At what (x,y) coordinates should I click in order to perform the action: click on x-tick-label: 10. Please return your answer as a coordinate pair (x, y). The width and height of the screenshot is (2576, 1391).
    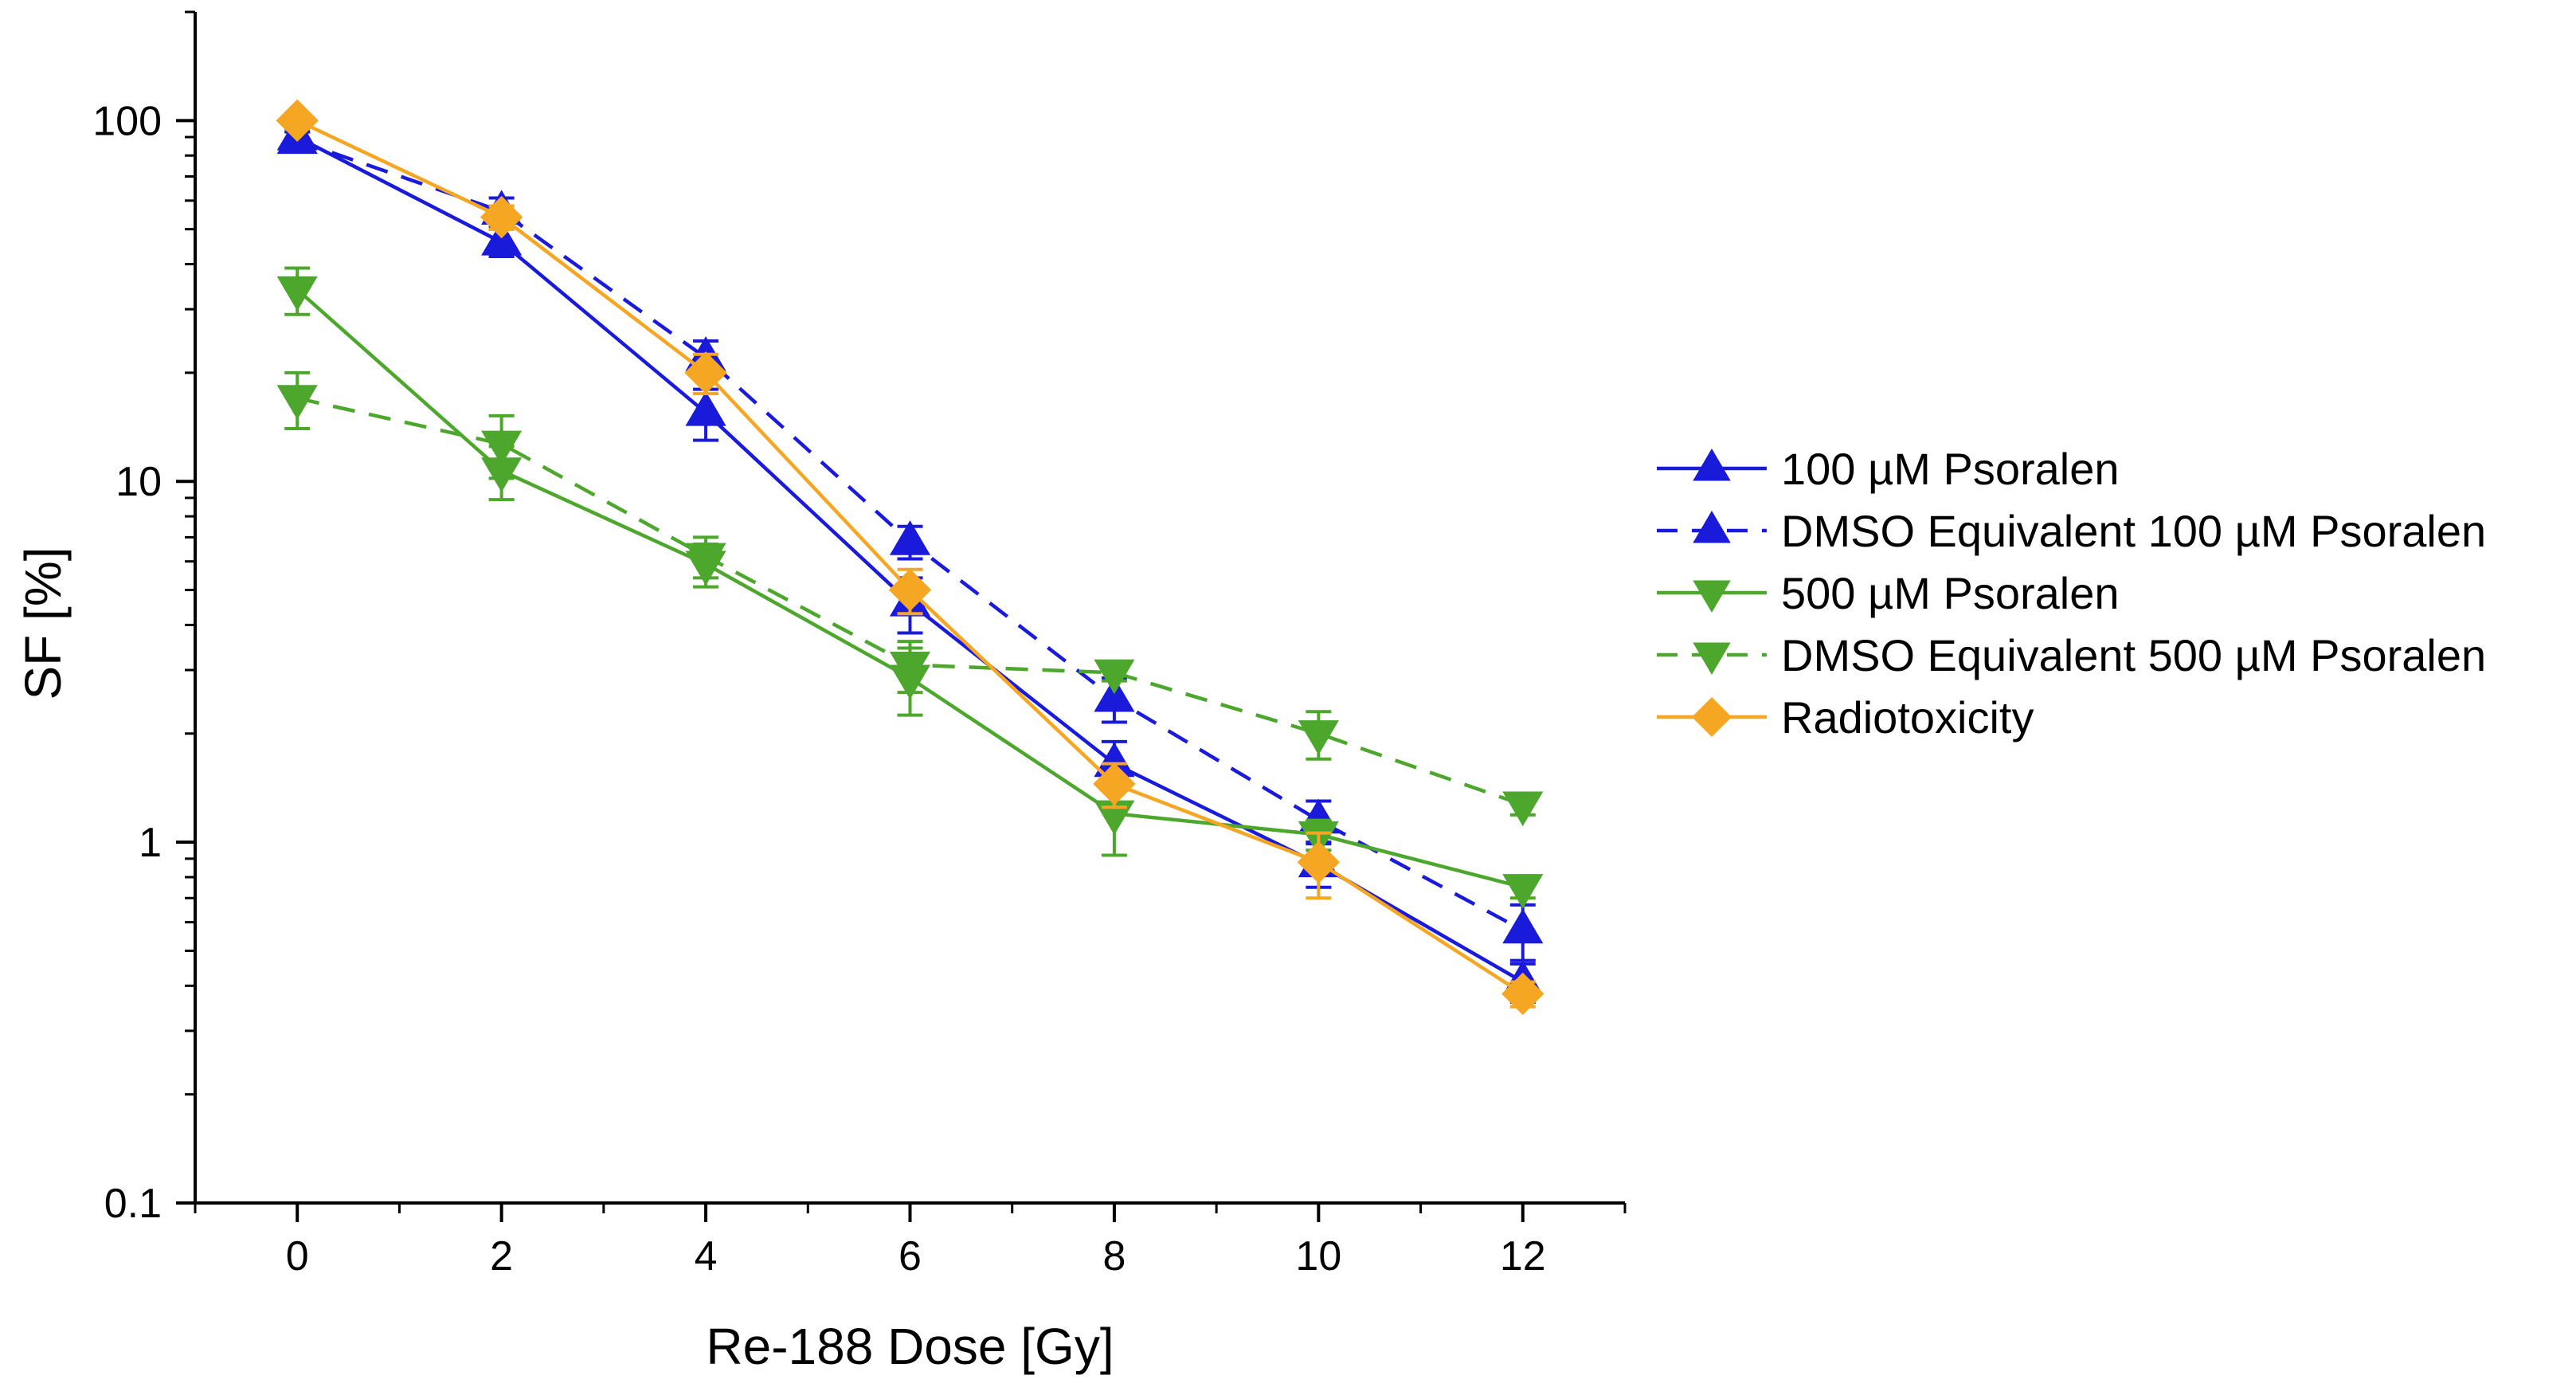
    Looking at the image, I should click on (1318, 1256).